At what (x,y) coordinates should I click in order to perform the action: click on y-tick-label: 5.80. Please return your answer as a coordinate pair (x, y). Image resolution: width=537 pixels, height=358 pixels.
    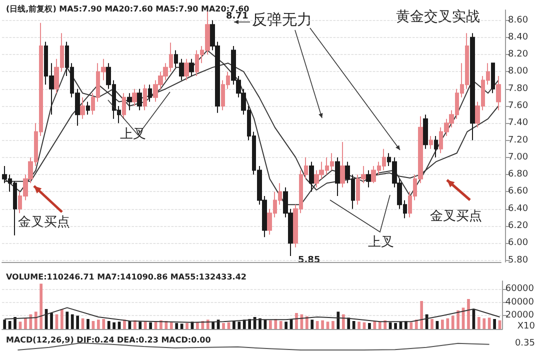
    Looking at the image, I should click on (518, 260).